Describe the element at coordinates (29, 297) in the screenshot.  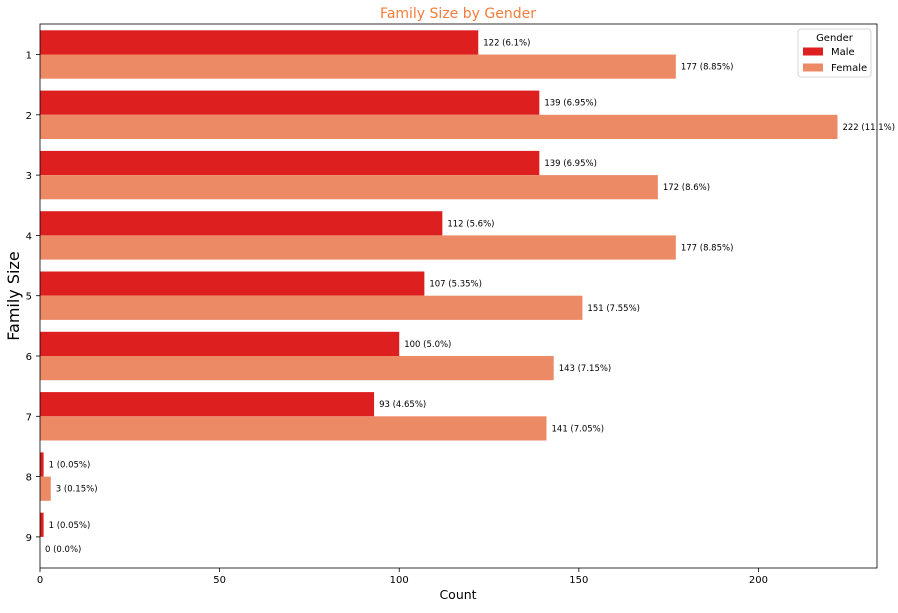
I see `y-tick-label-5: 5` at that location.